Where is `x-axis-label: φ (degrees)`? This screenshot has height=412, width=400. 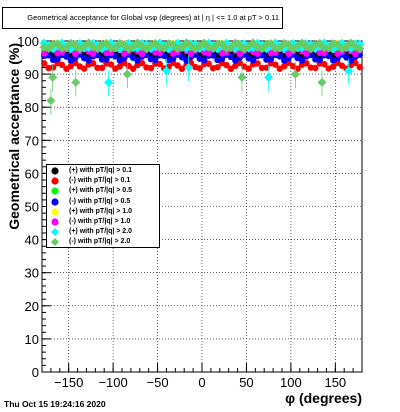 x-axis-label: φ (degrees) is located at coordinates (323, 398).